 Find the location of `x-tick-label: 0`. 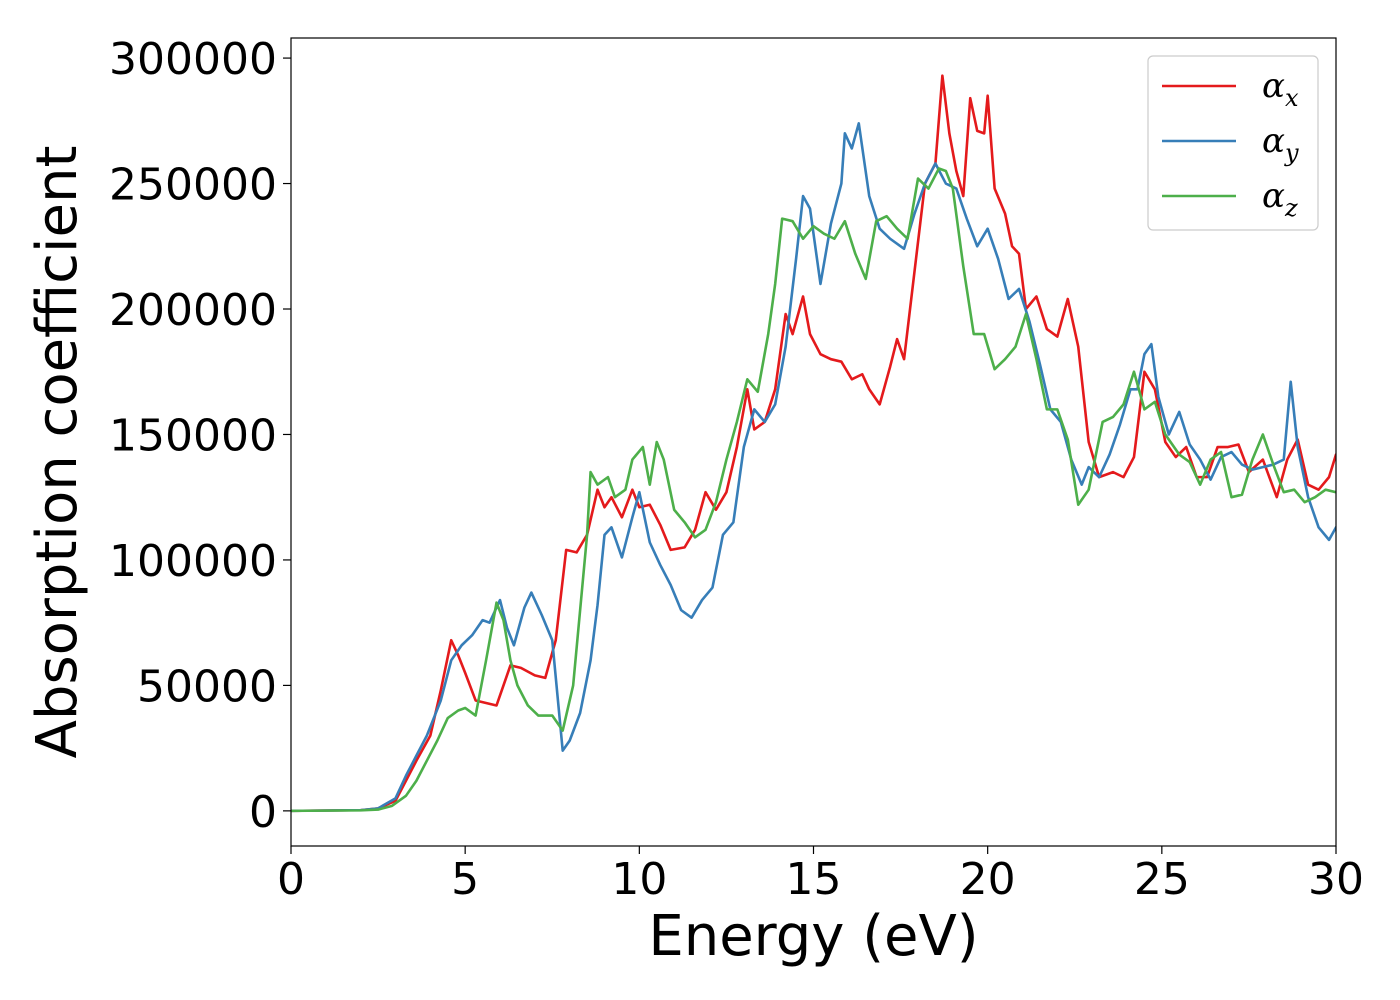

x-tick-label: 0 is located at coordinates (291, 879).